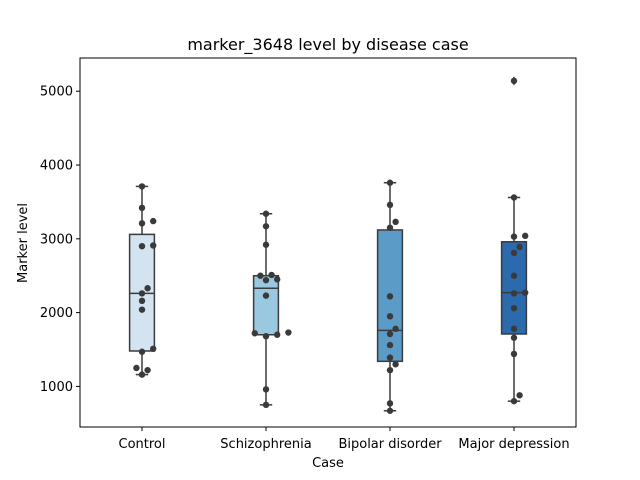 The height and width of the screenshot is (480, 640). I want to click on x-tick-label: Schizophrenia, so click(265, 444).